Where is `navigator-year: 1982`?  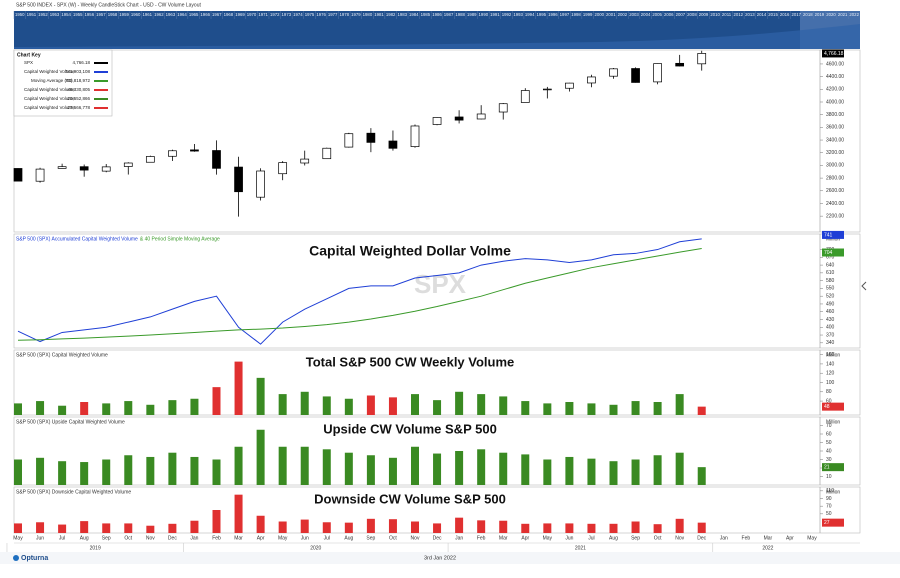
navigator-year: 1982 is located at coordinates (391, 14).